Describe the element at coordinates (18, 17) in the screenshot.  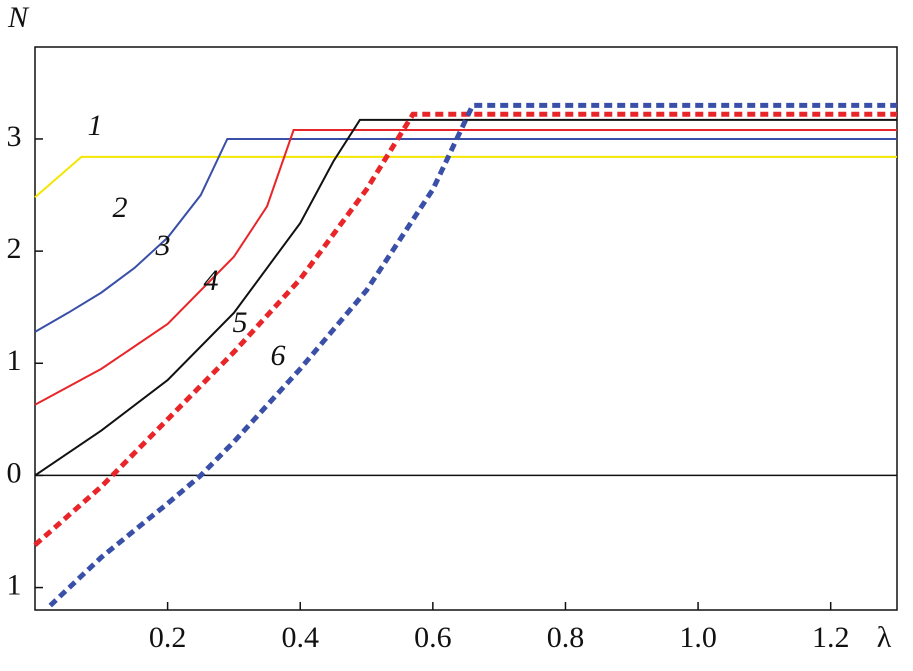
I see `y-axis-label: N` at that location.